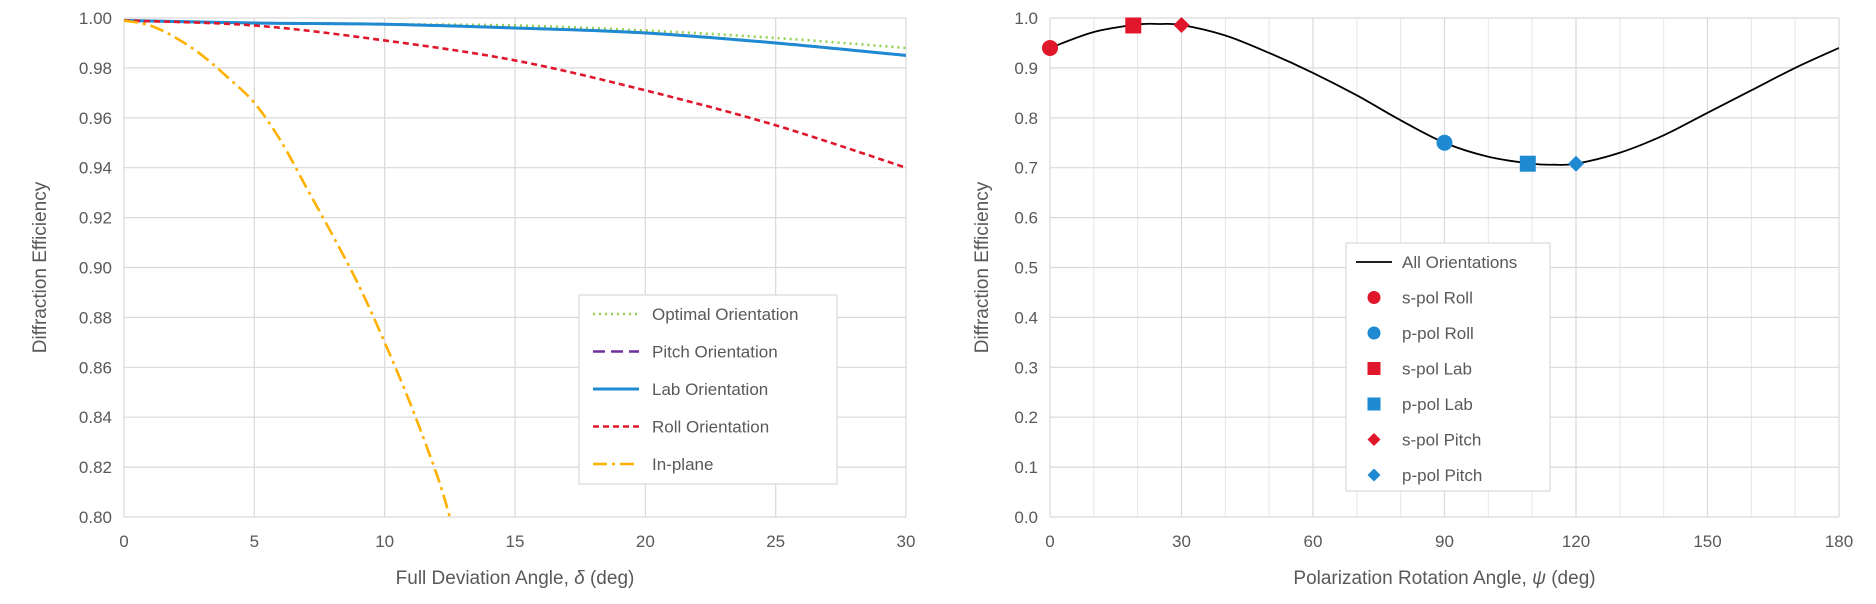 The width and height of the screenshot is (1876, 604). I want to click on legend-label-lab-orientation: Lab Orientation, so click(710, 389).